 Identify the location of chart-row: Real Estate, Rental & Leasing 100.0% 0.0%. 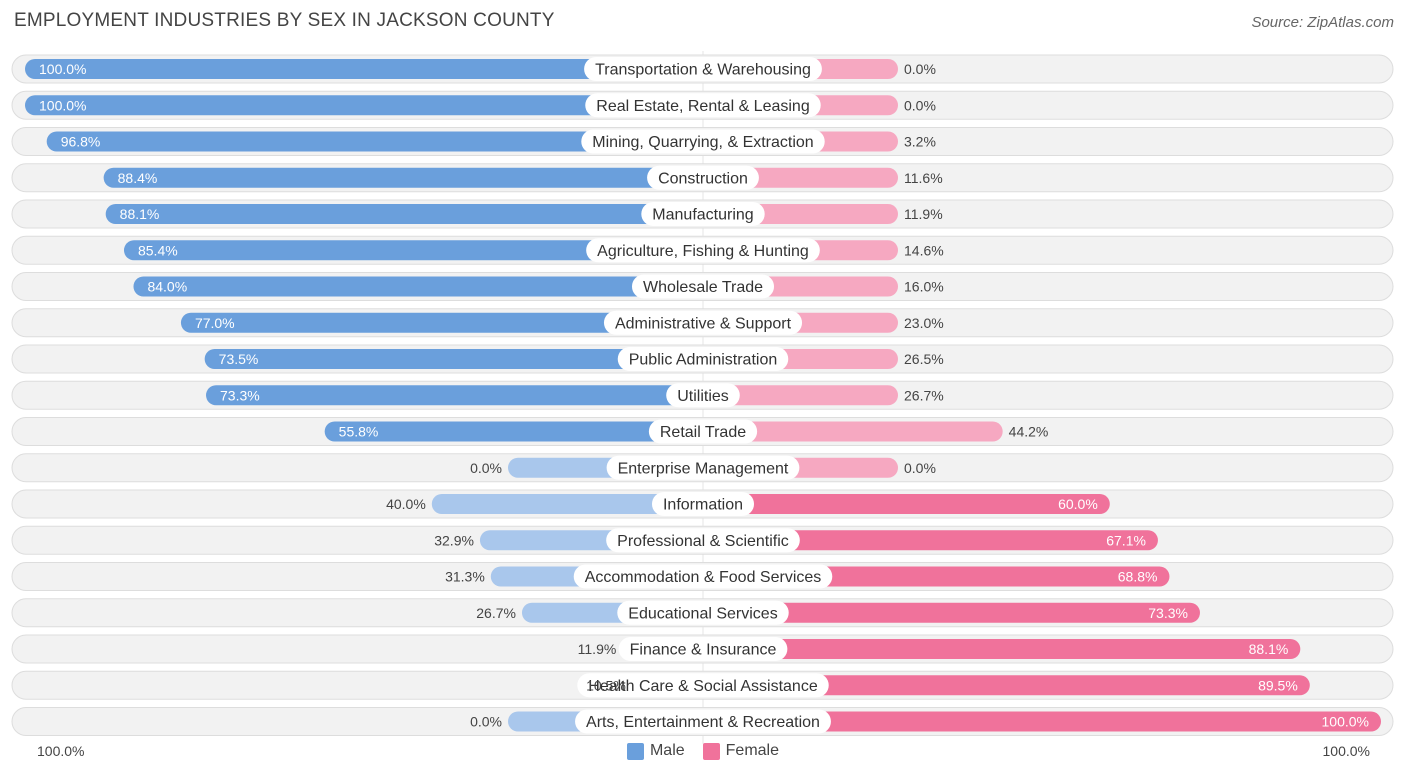
(702, 105).